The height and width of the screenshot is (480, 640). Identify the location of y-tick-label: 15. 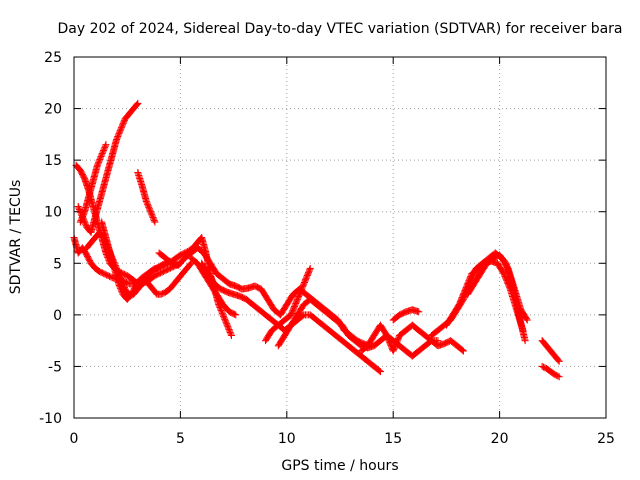
(53, 161).